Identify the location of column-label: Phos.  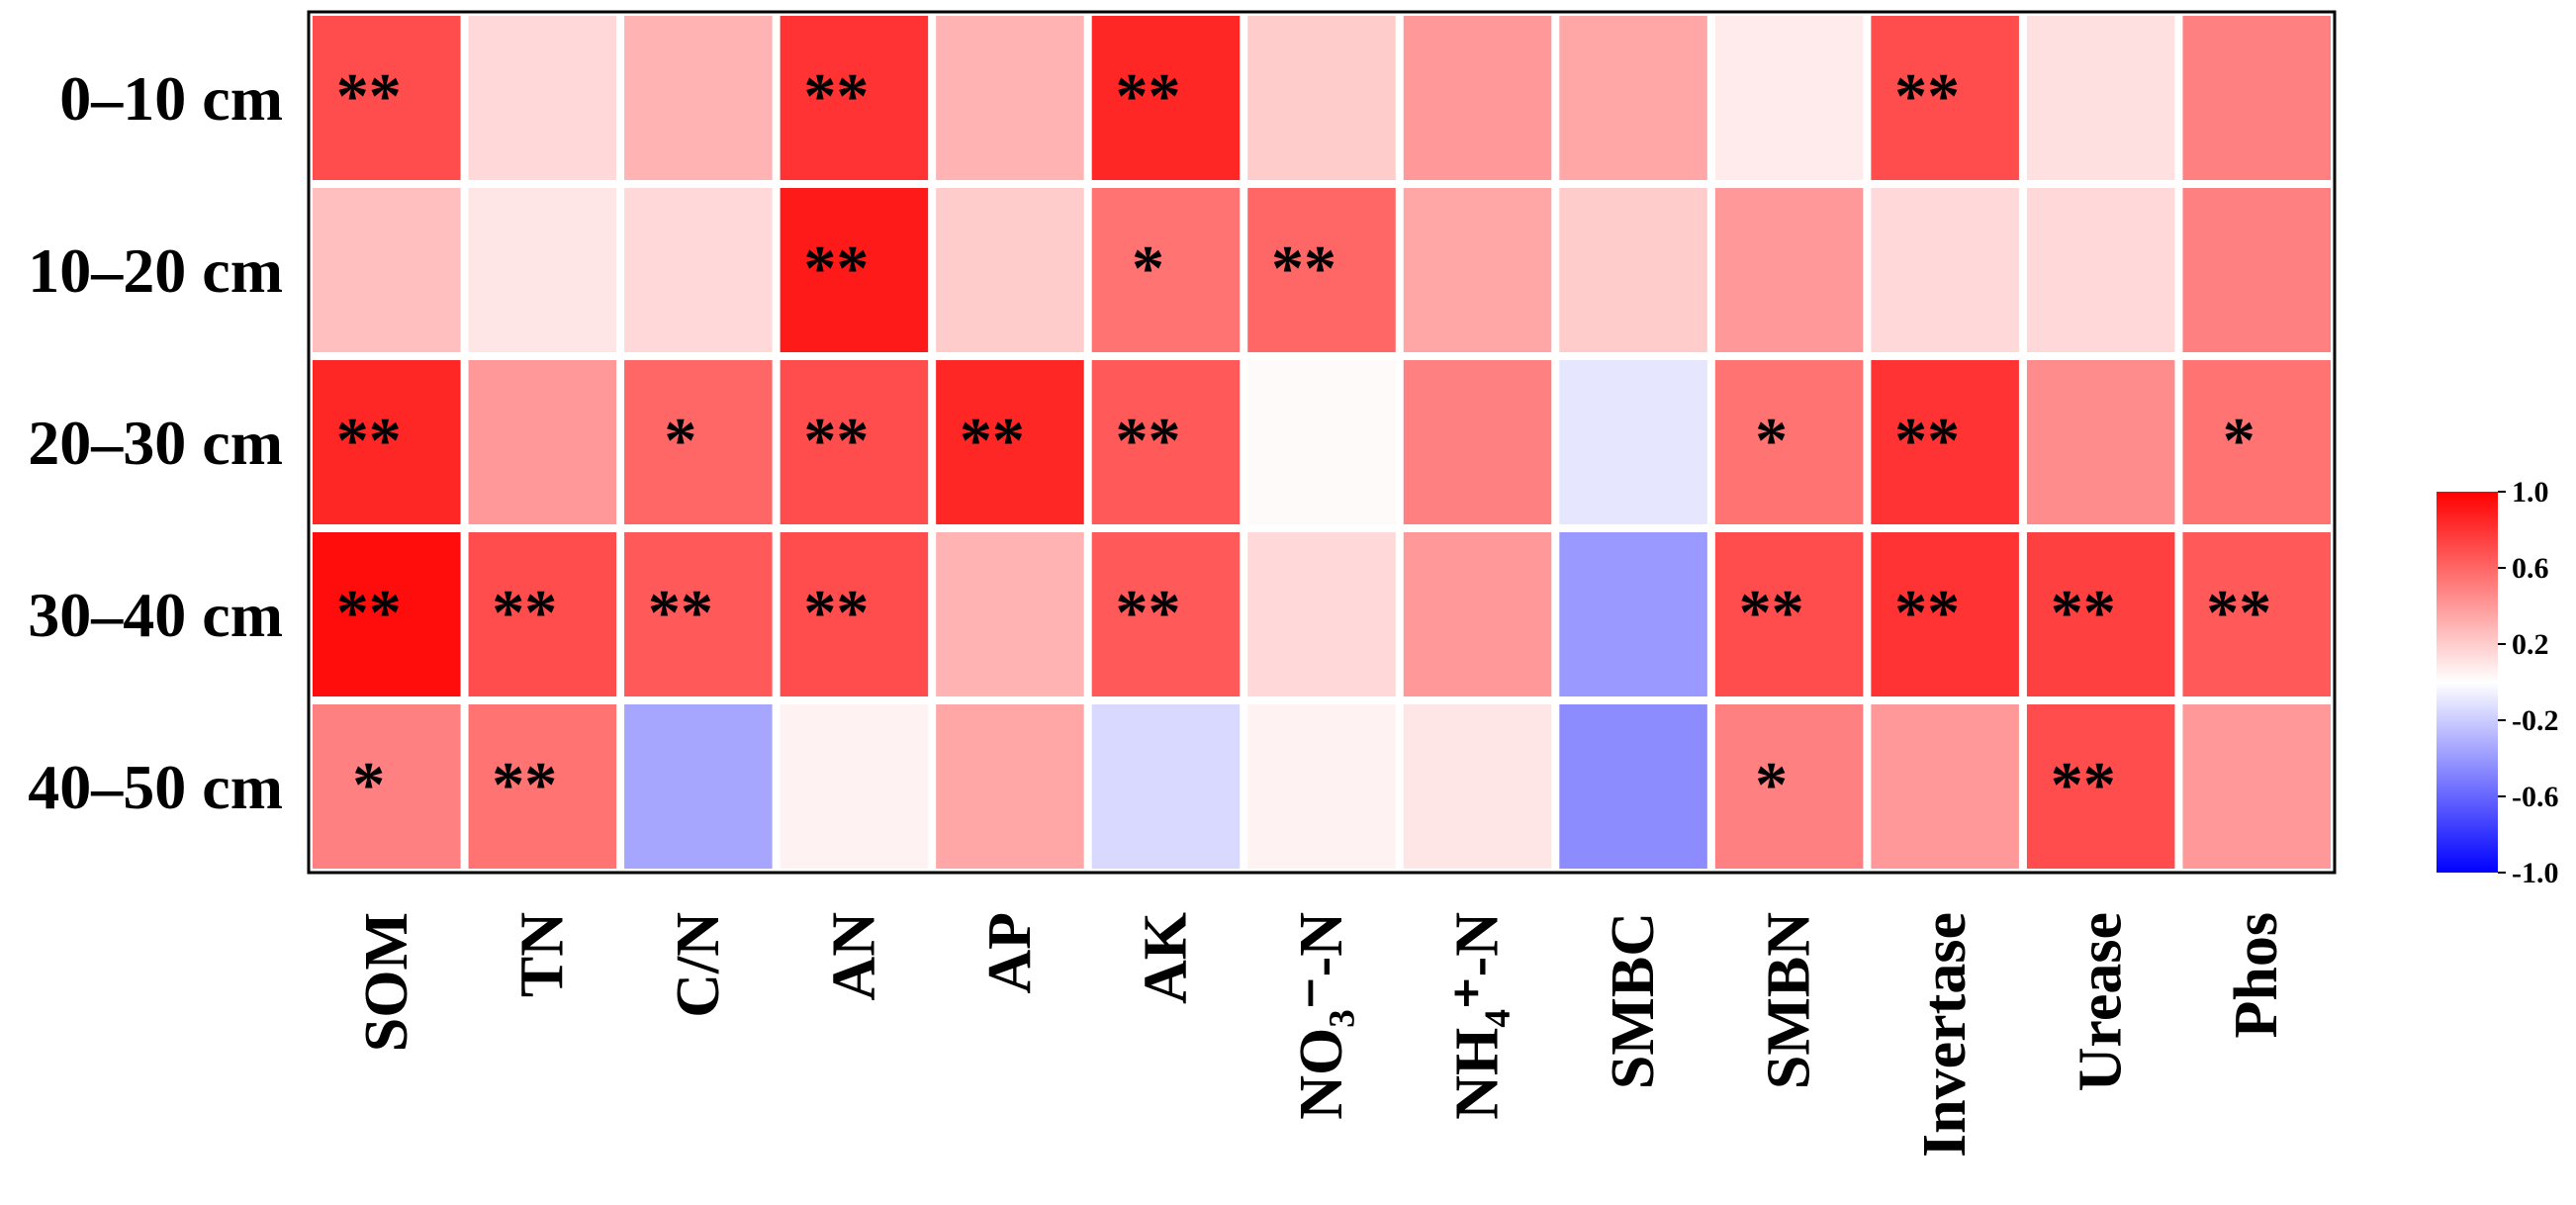
(2256, 975).